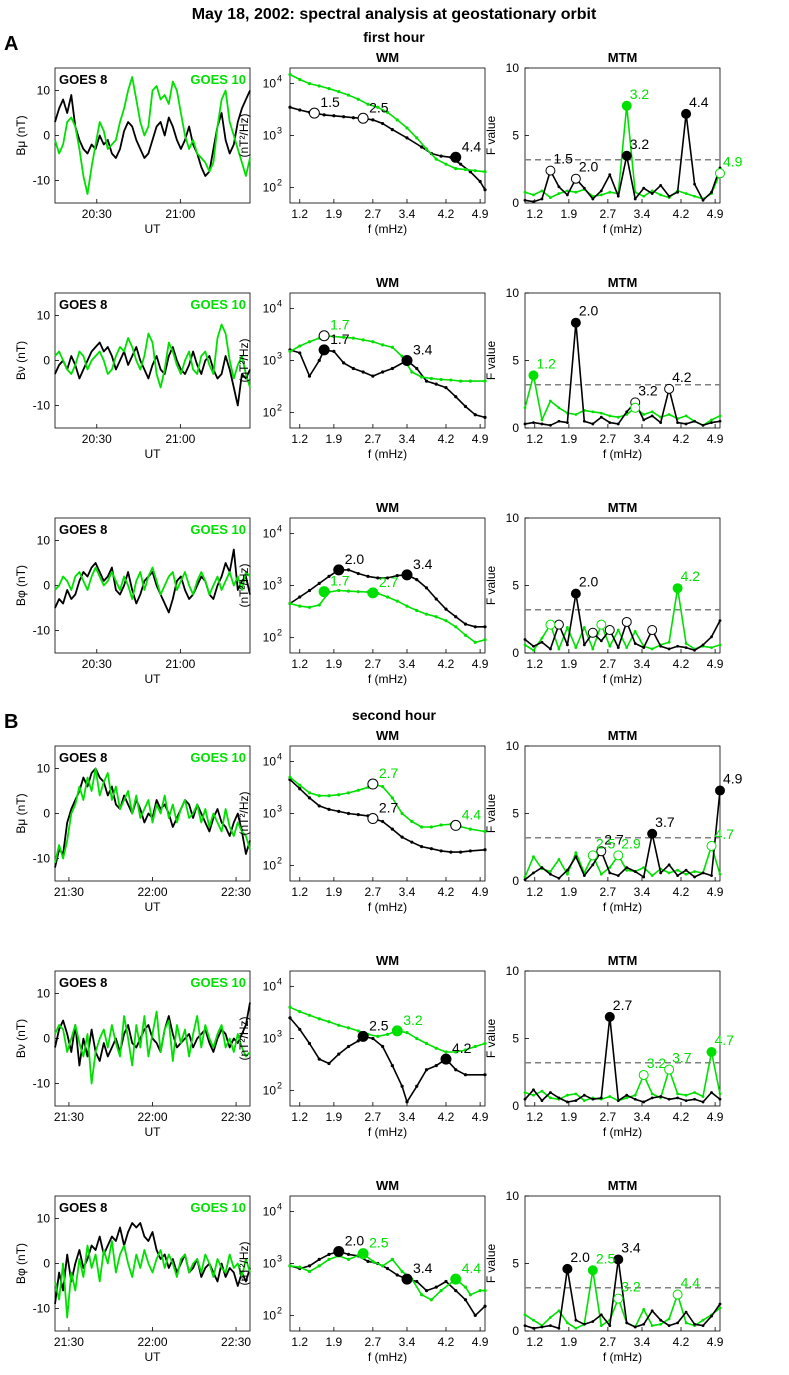  What do you see at coordinates (513, 68) in the screenshot?
I see `a-mu-mtm-ytick-label: 10` at bounding box center [513, 68].